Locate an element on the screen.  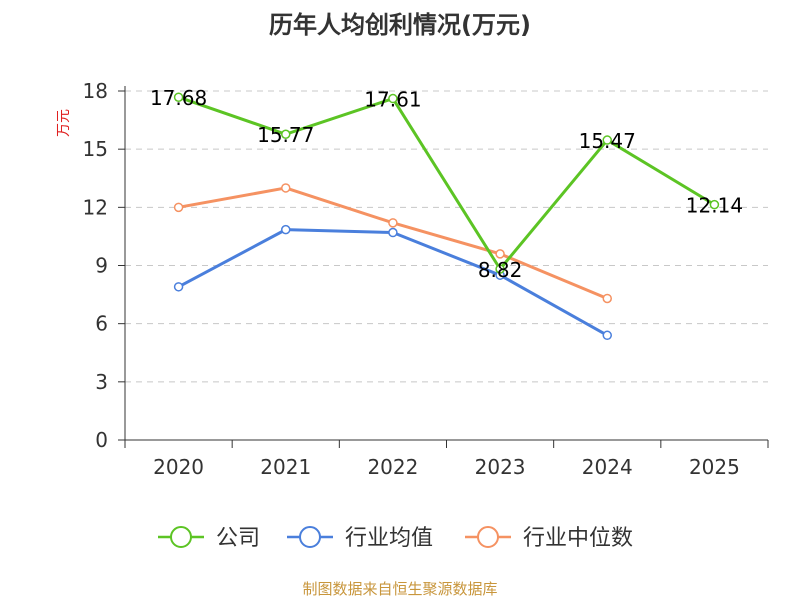
legend: 公司 行业均值 行业中位数 is located at coordinates (395, 538).